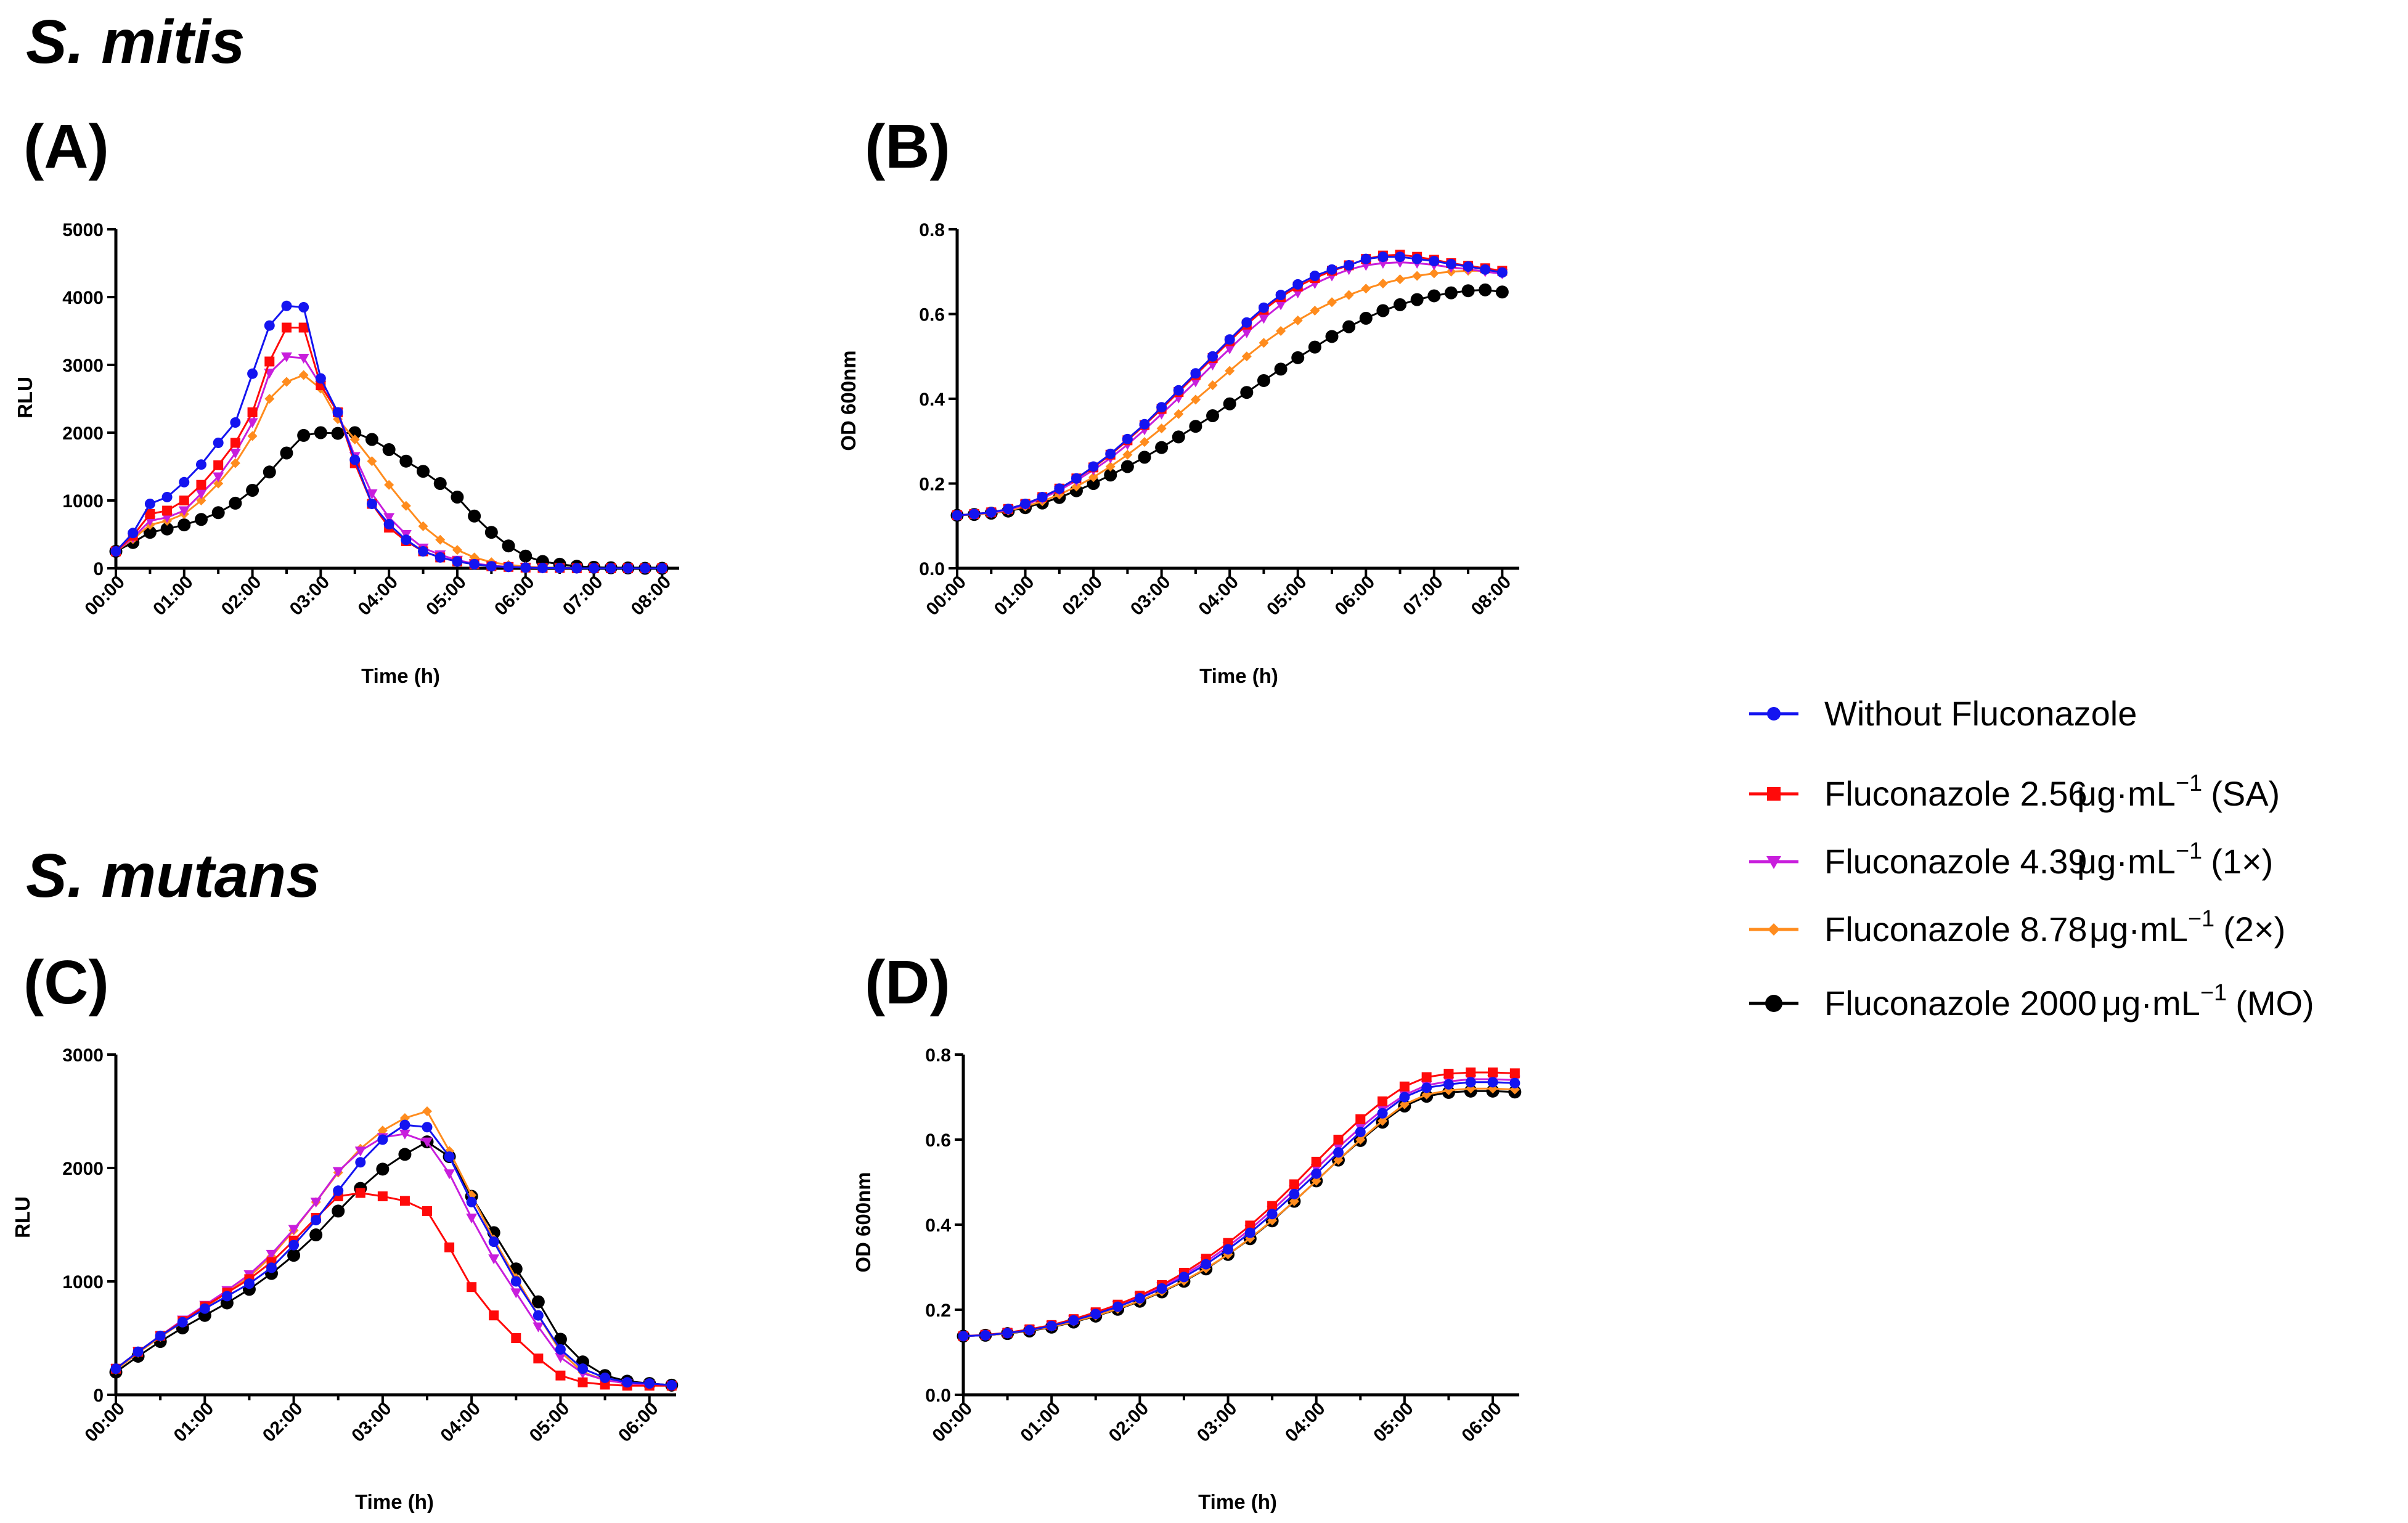 The width and height of the screenshot is (2408, 1523). What do you see at coordinates (66, 982) in the screenshot?
I see `panel-label-c: (C)` at bounding box center [66, 982].